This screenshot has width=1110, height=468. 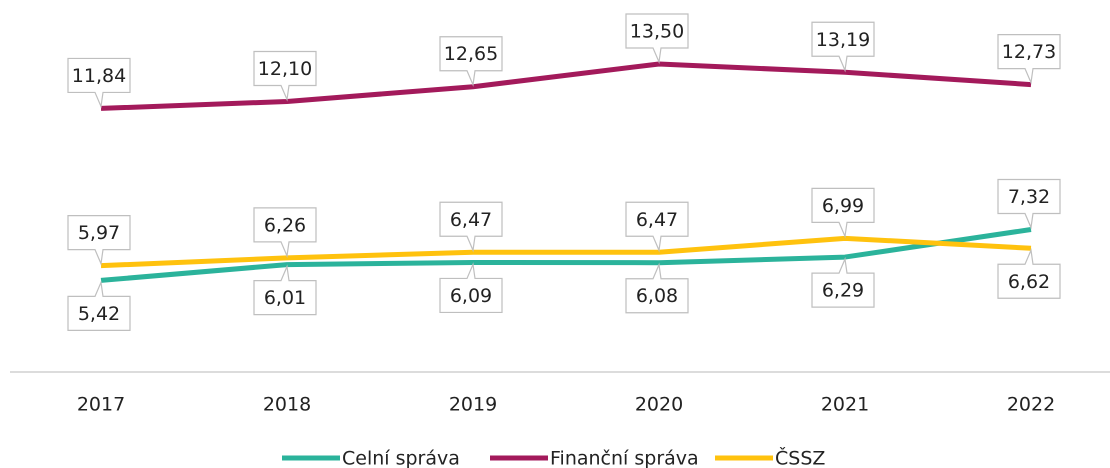 I want to click on x-tick-label: 2018, so click(x=287, y=405).